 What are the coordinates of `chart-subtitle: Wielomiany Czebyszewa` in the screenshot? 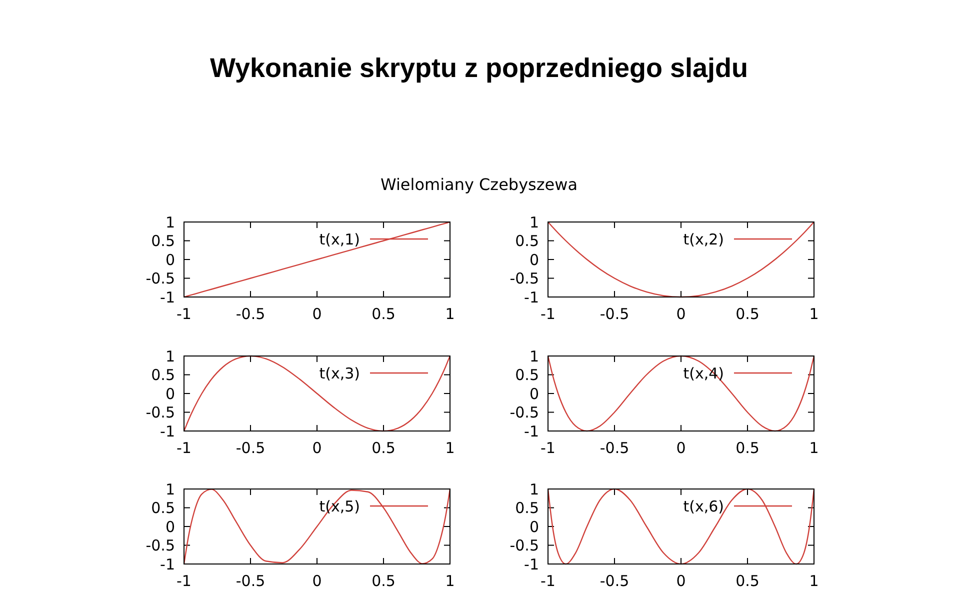 It's located at (479, 184).